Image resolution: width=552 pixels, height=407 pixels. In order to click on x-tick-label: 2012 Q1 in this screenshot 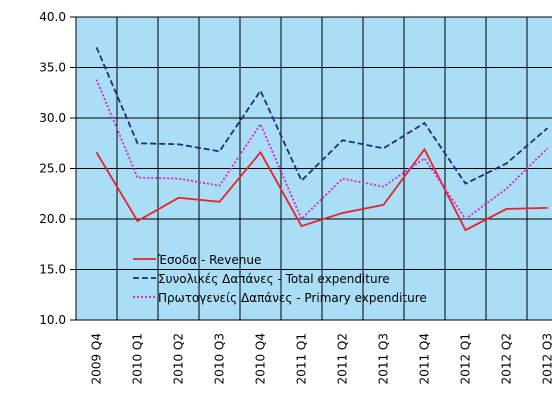, I will do `click(466, 358)`.